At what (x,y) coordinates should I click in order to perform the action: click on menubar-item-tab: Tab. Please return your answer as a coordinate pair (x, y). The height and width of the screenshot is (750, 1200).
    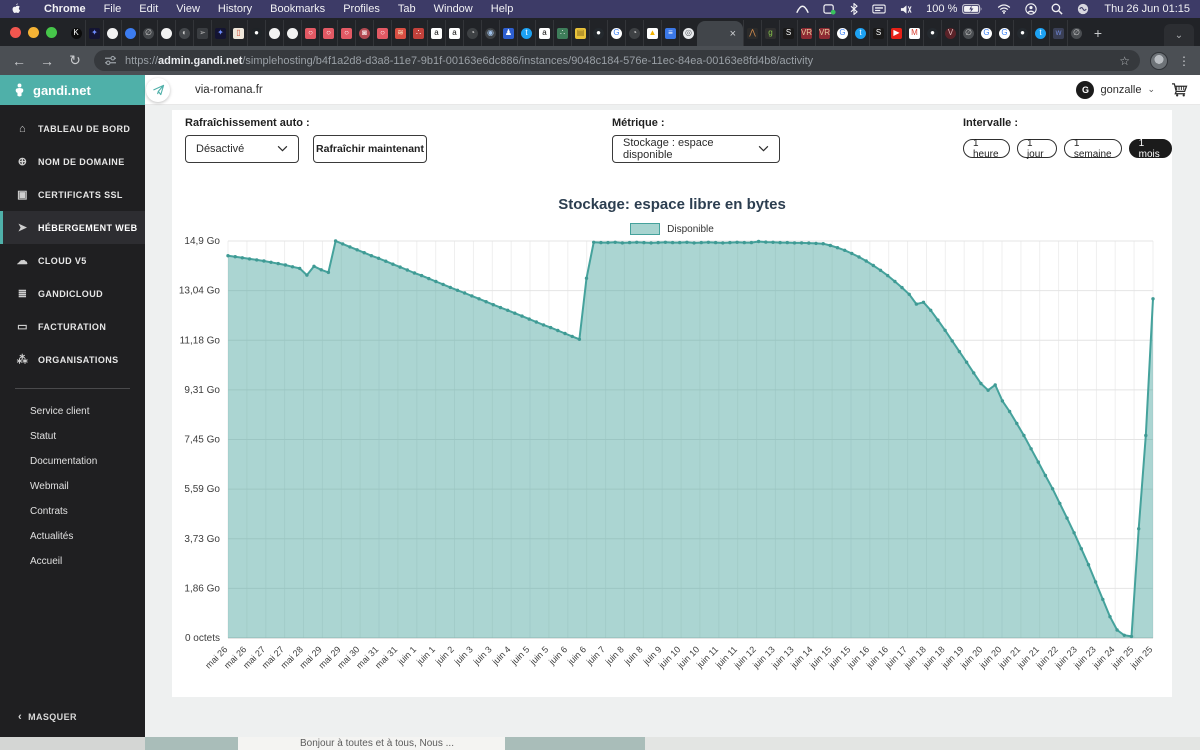
    Looking at the image, I should click on (406, 9).